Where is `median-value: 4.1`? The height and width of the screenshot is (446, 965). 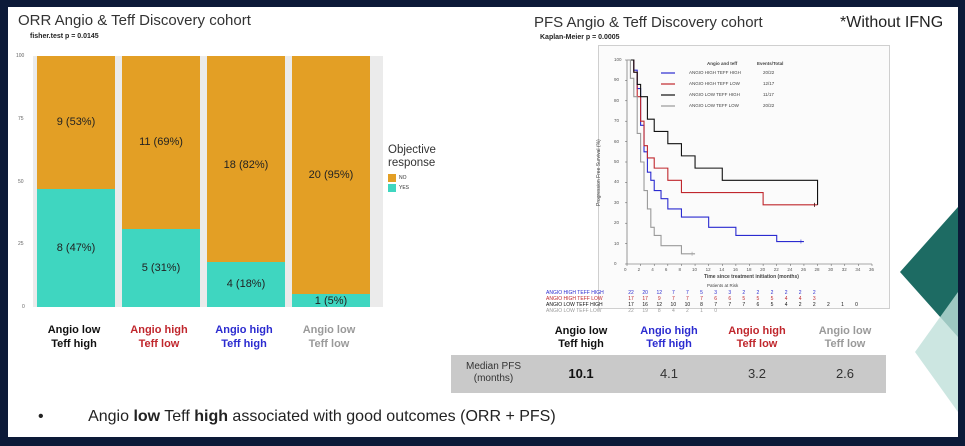 median-value: 4.1 is located at coordinates (669, 373).